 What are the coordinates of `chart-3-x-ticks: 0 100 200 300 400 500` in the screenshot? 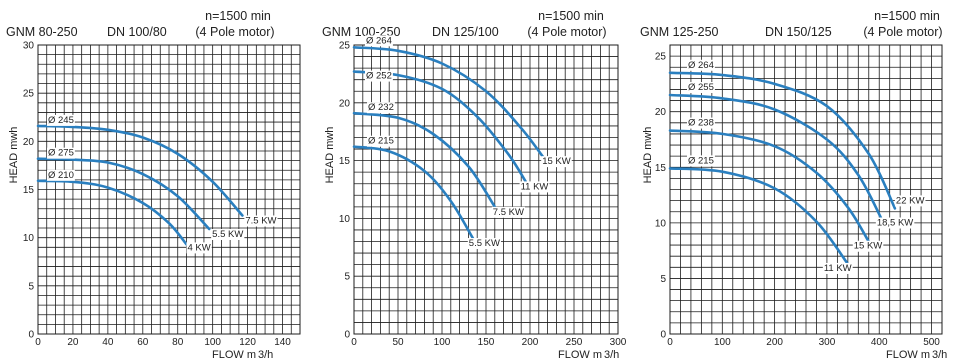 It's located at (803, 342).